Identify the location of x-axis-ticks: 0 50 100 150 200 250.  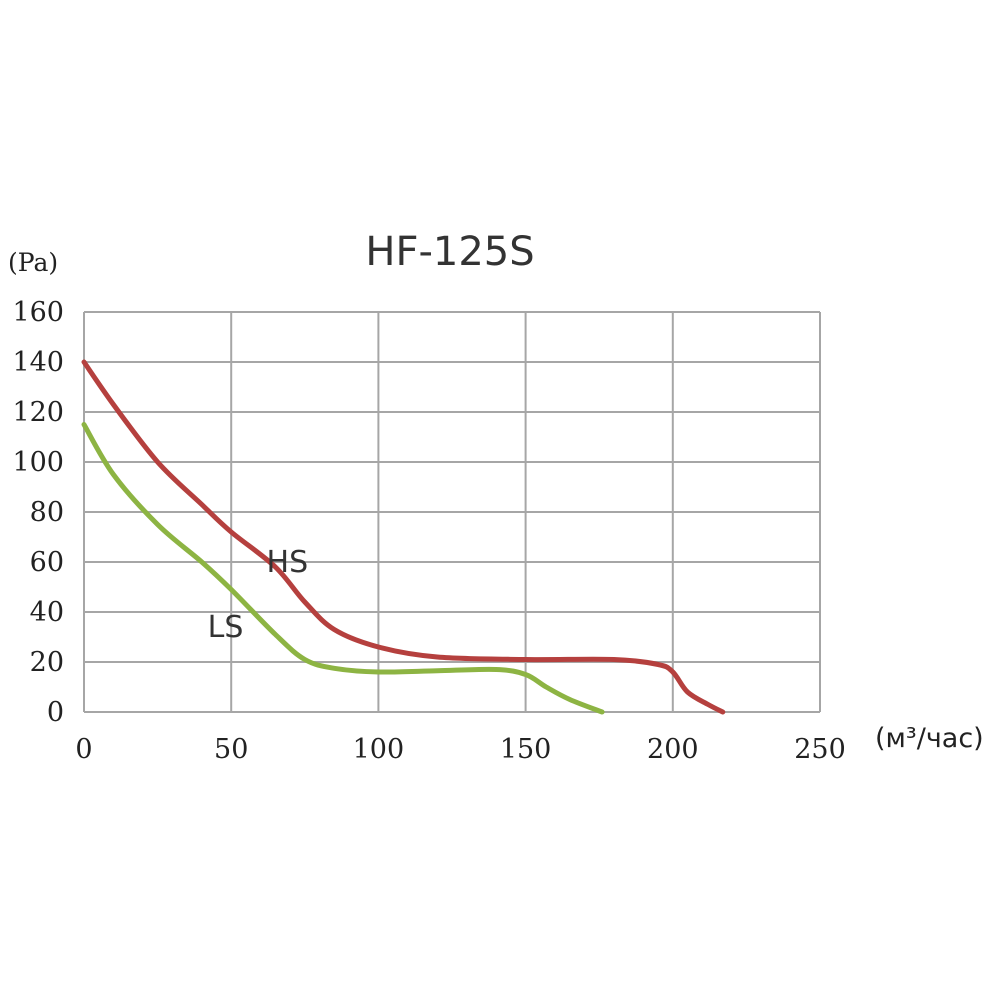
(460, 749).